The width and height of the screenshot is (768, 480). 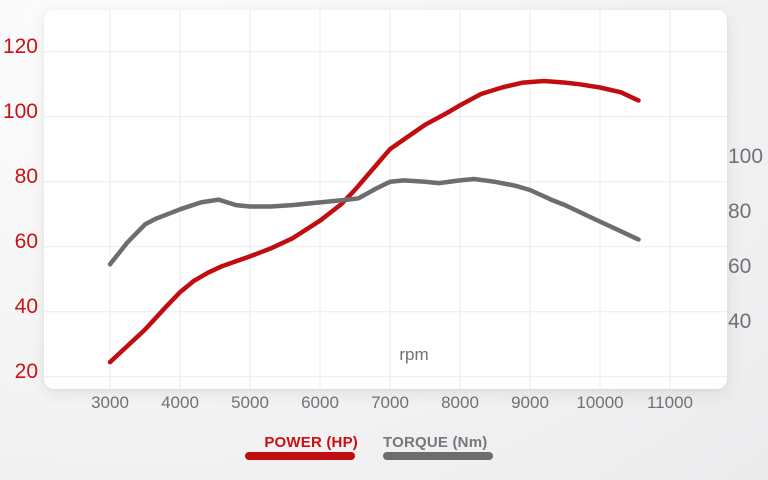 I want to click on left-axis-tick-40: 40, so click(x=26, y=307).